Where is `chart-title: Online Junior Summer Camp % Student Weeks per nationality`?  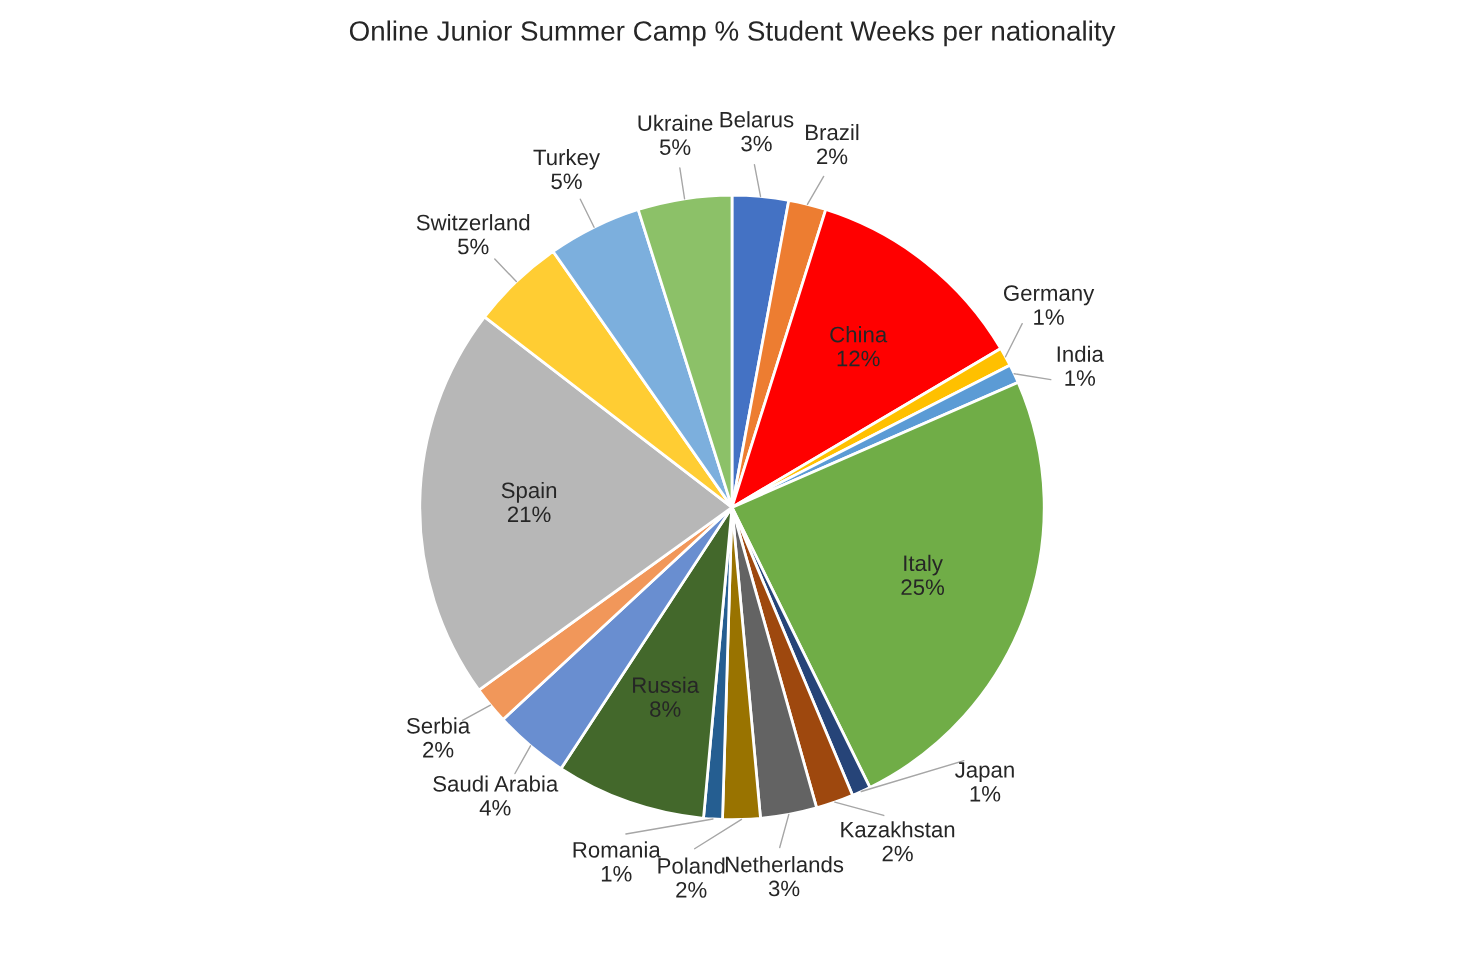
chart-title: Online Junior Summer Camp % Student Weeks per nationality is located at coordinates (732, 33).